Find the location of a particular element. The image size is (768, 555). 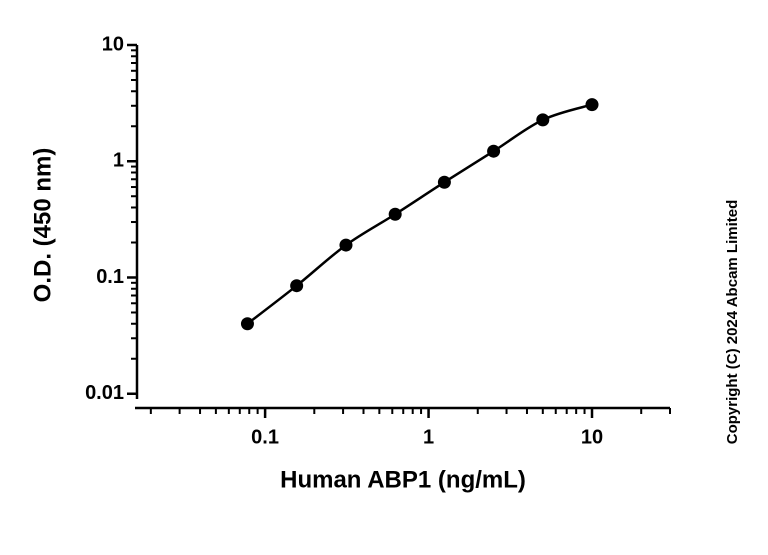

y-tick-label: 1 is located at coordinates (118, 161).